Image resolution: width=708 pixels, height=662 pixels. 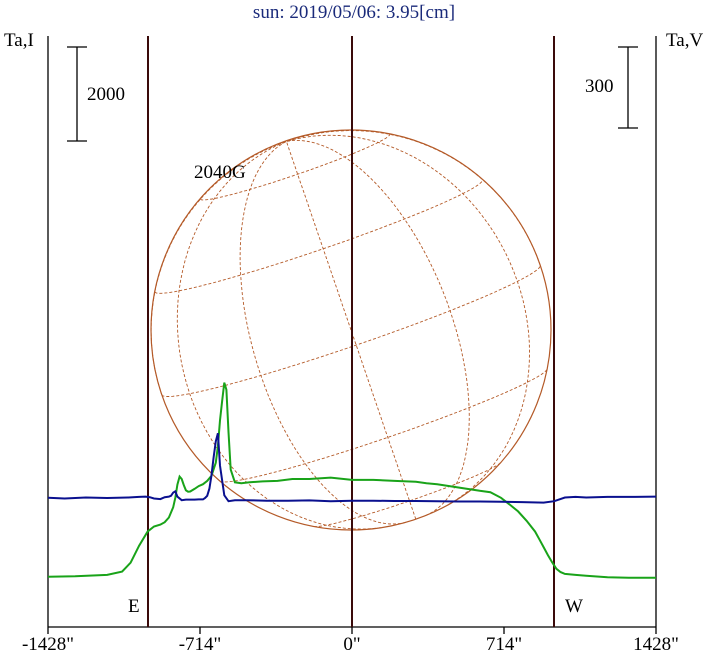 What do you see at coordinates (19, 40) in the screenshot?
I see `y-left-label: Ta,I` at bounding box center [19, 40].